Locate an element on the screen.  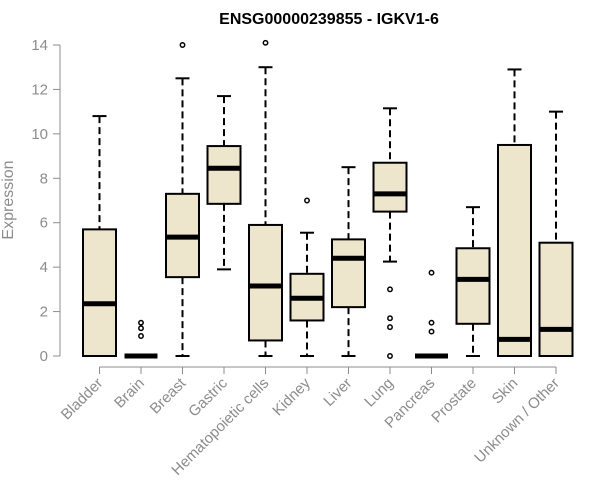
y-axis-label: Expression is located at coordinates (8, 199).